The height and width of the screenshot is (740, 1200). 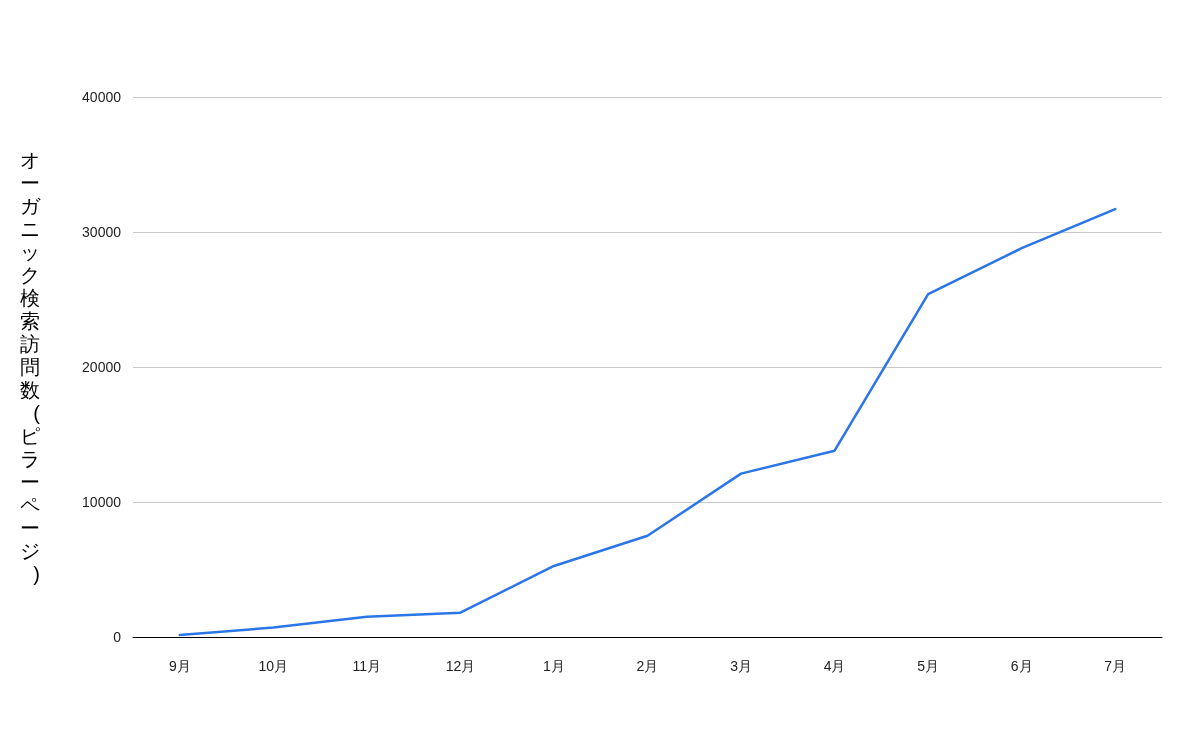 I want to click on y-tick-label: 30000, so click(x=102, y=232).